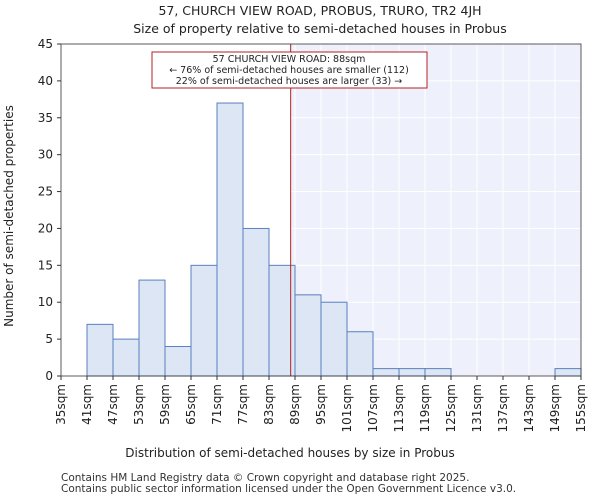 Image resolution: width=600 pixels, height=500 pixels. What do you see at coordinates (555, 408) in the screenshot?
I see `x-tick-label: 149sqm` at bounding box center [555, 408].